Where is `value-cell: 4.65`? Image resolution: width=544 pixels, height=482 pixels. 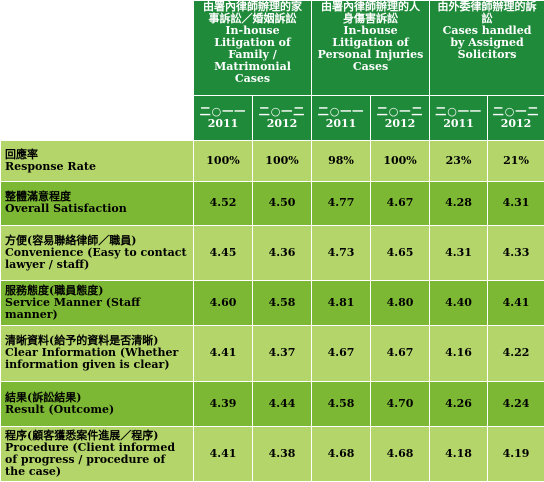
value-cell: 4.65 is located at coordinates (400, 253).